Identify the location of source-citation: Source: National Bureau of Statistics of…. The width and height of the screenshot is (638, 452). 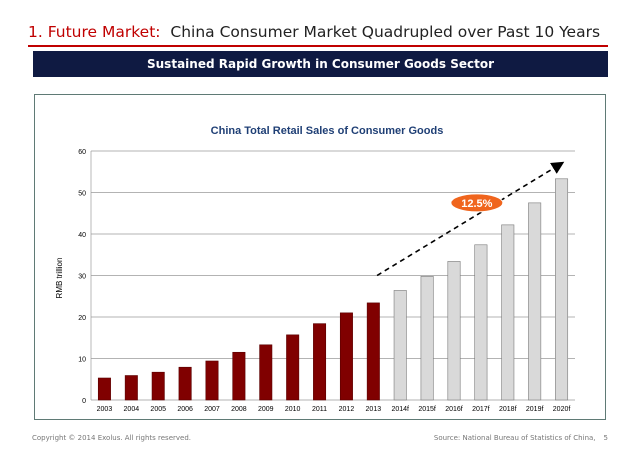
(514, 438).